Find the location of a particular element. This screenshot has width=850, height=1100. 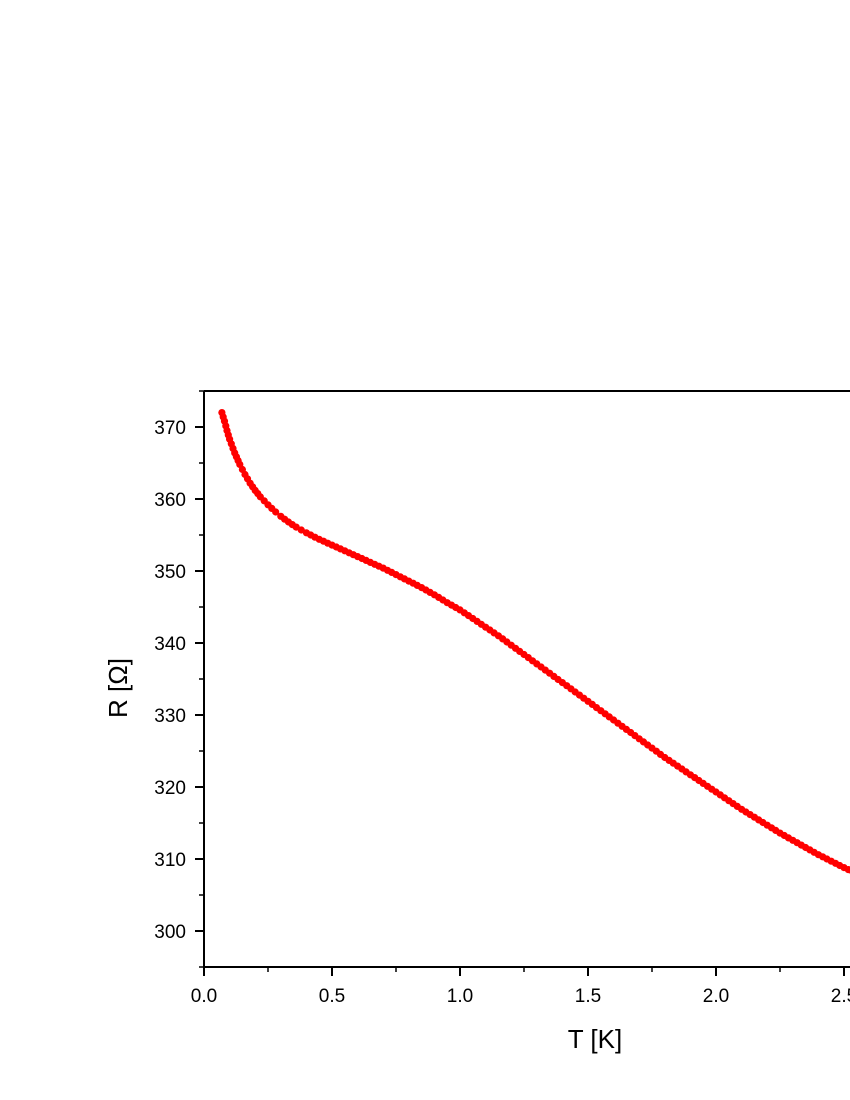

x-tick-label: 1.0 is located at coordinates (460, 996).